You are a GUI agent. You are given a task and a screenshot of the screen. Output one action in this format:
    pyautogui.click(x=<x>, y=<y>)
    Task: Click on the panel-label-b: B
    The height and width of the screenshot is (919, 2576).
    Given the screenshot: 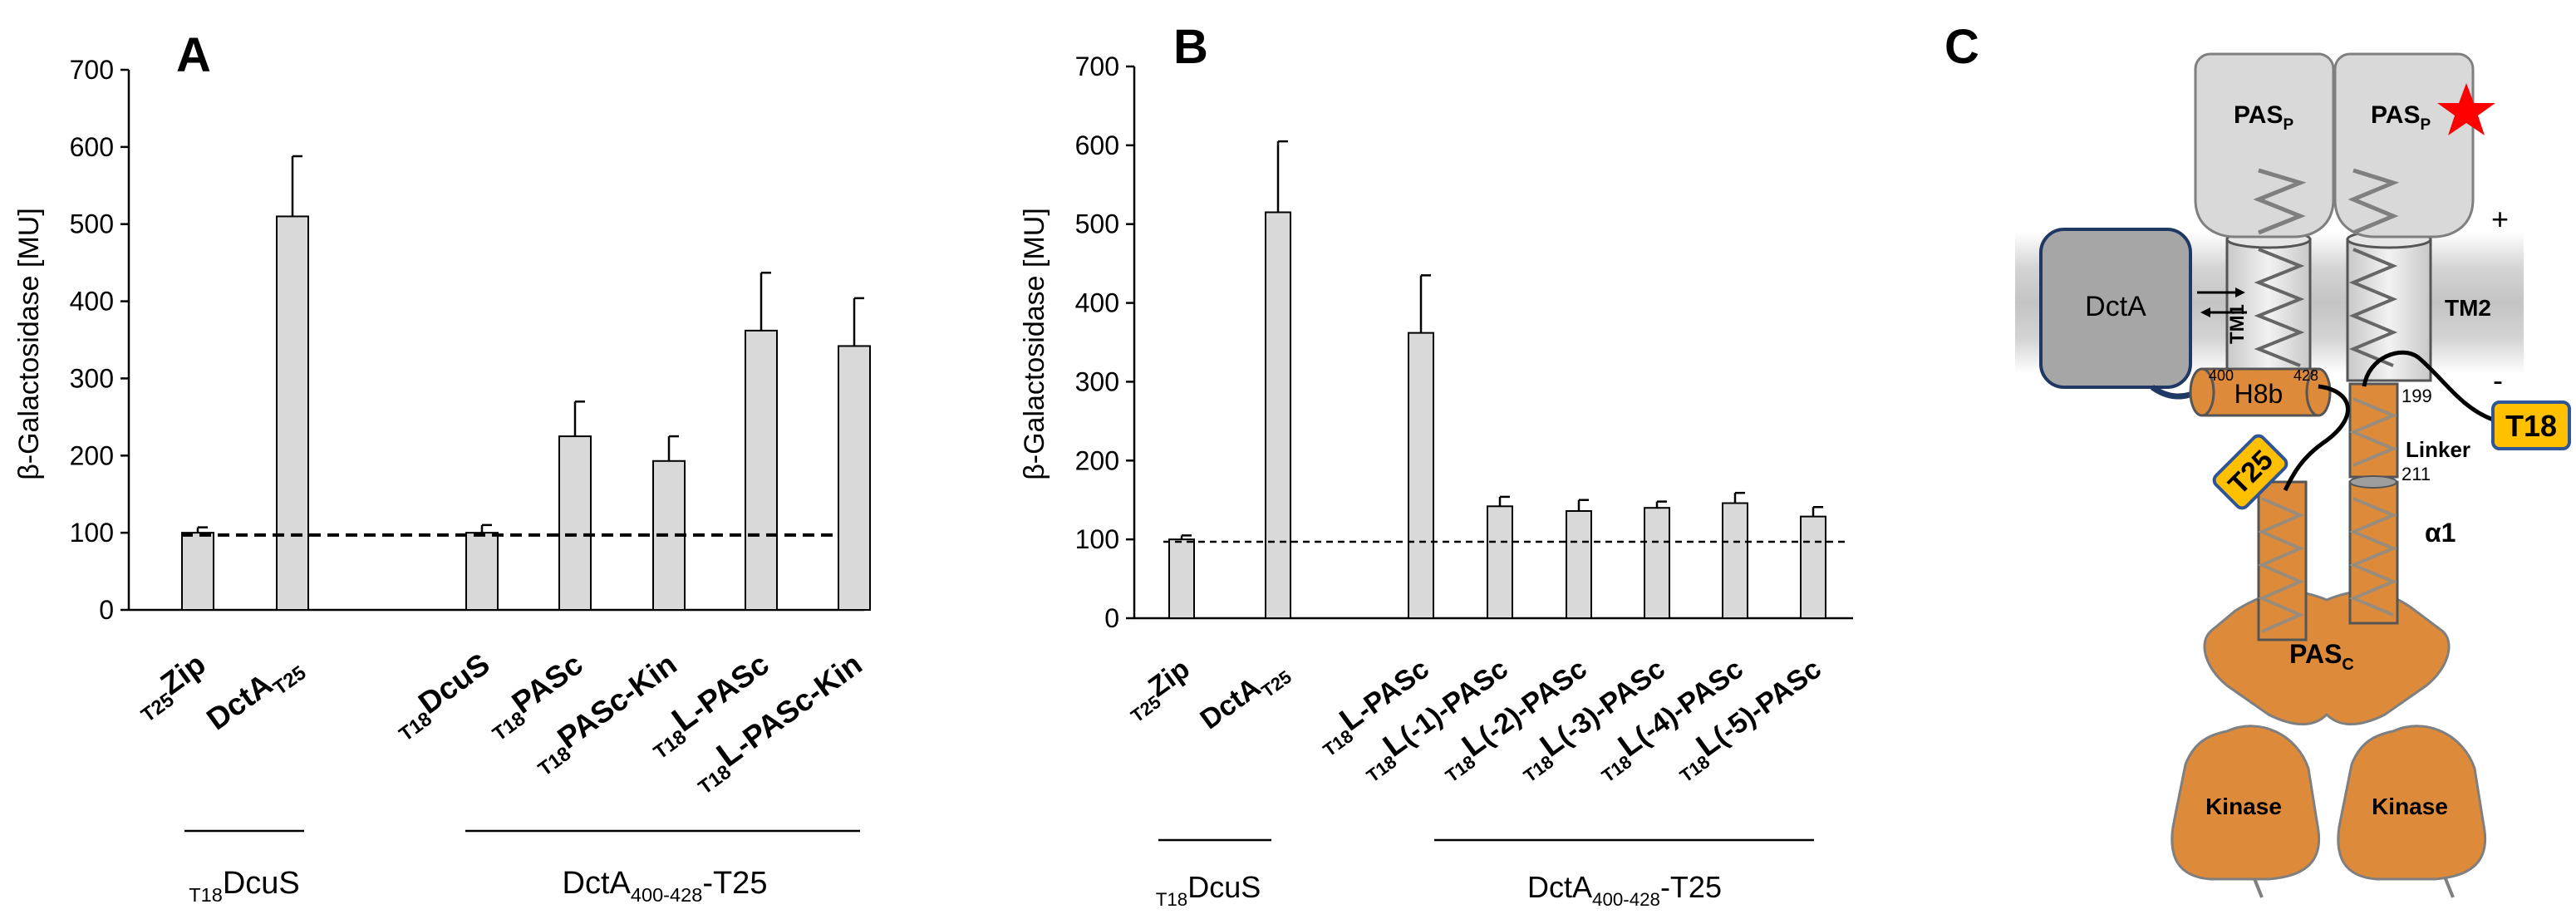 What is the action you would take?
    pyautogui.click(x=1190, y=47)
    